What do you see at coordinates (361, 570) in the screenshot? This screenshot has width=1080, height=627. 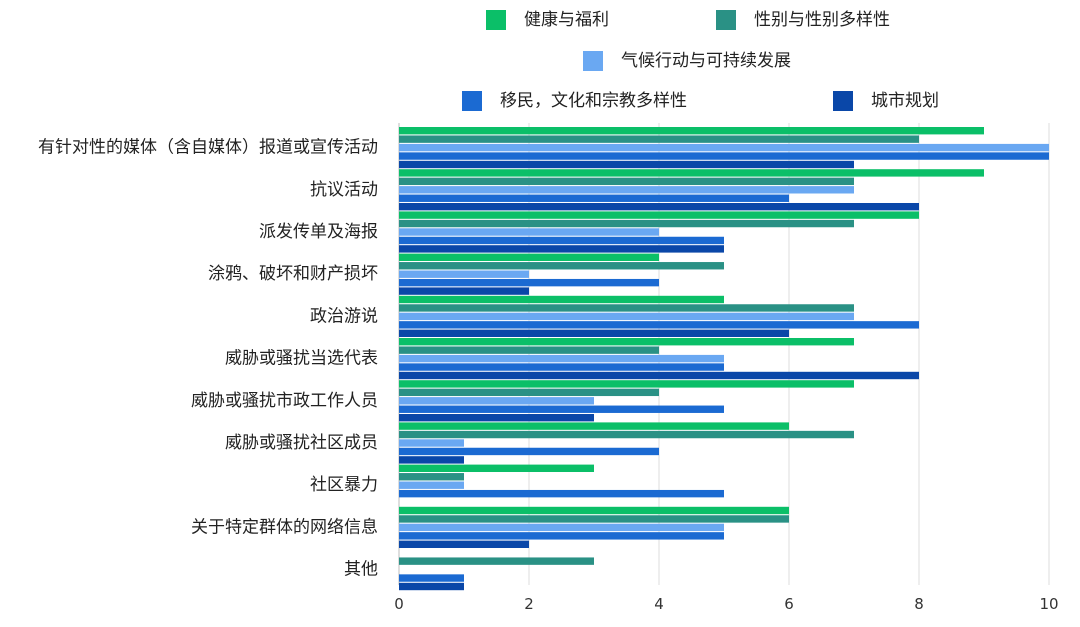 I see `y-tick-label: 其他` at bounding box center [361, 570].